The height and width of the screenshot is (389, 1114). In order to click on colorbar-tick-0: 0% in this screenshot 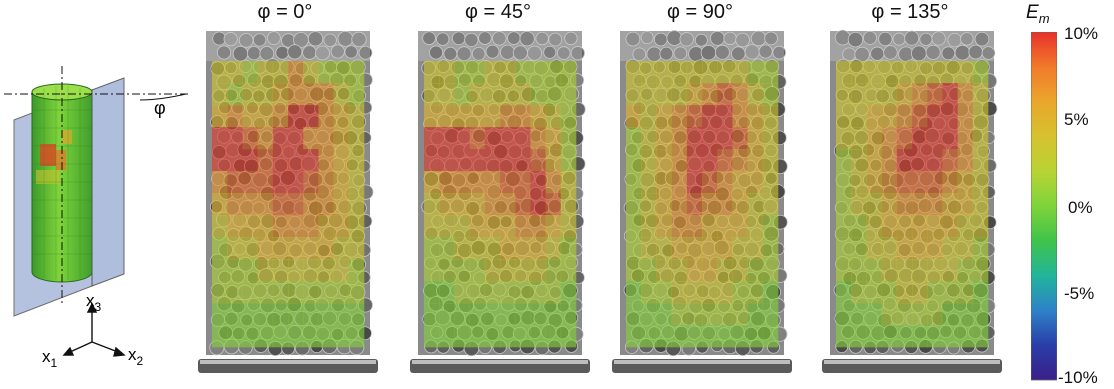, I will do `click(1080, 207)`.